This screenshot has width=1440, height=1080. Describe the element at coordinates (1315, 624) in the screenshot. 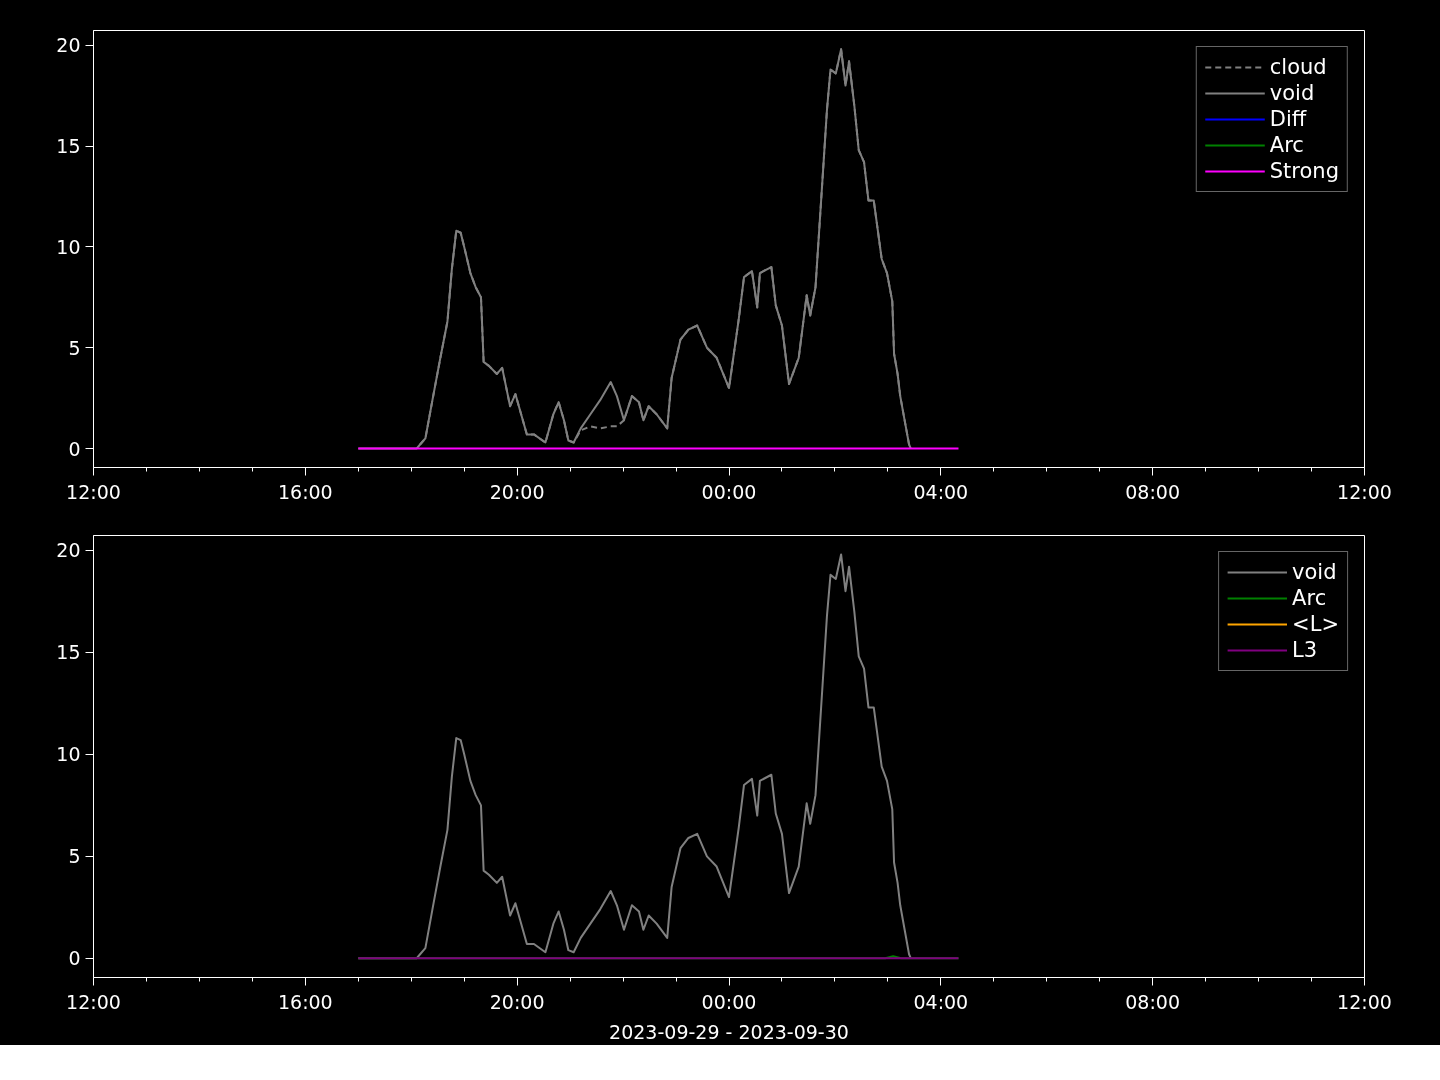

I see `legend-label: <L>` at that location.